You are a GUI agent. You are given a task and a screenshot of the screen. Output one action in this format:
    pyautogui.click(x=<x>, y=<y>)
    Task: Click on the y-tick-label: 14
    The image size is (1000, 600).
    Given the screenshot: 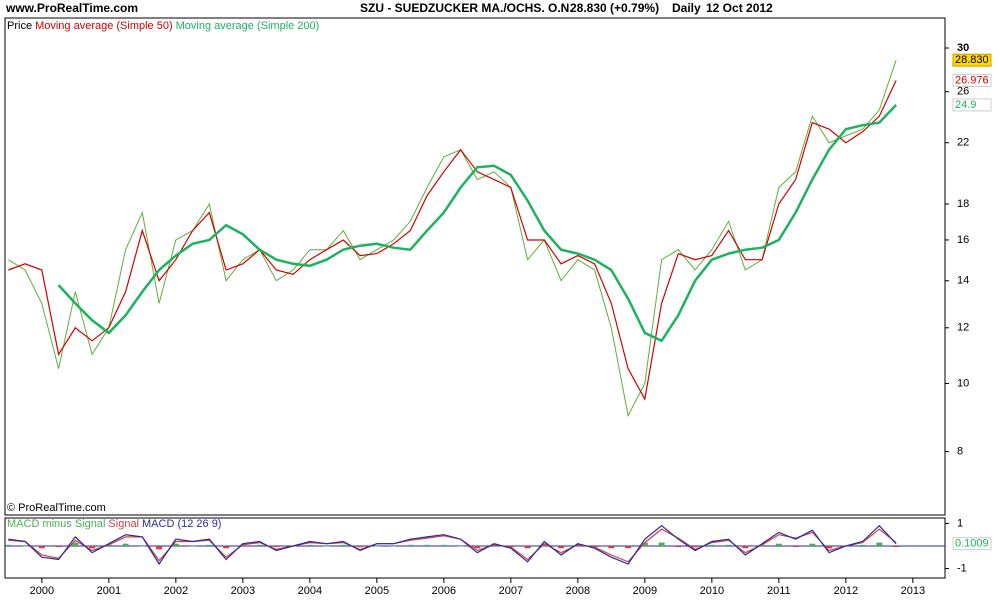 What is the action you would take?
    pyautogui.click(x=963, y=281)
    